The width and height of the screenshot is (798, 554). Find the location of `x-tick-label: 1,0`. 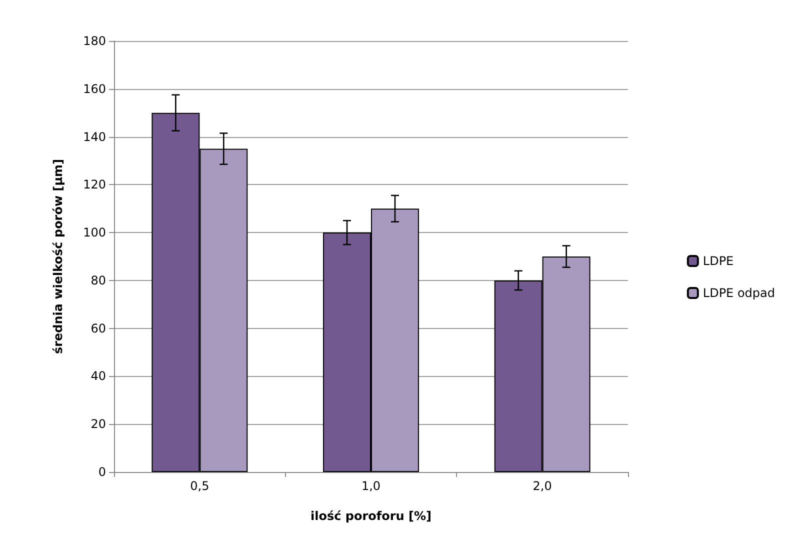

x-tick-label: 1,0 is located at coordinates (371, 486).